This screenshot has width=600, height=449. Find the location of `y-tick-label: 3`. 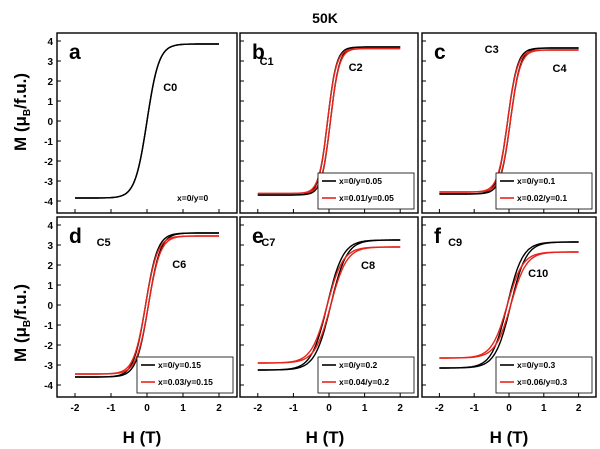

y-tick-label: 3 is located at coordinates (50, 62).